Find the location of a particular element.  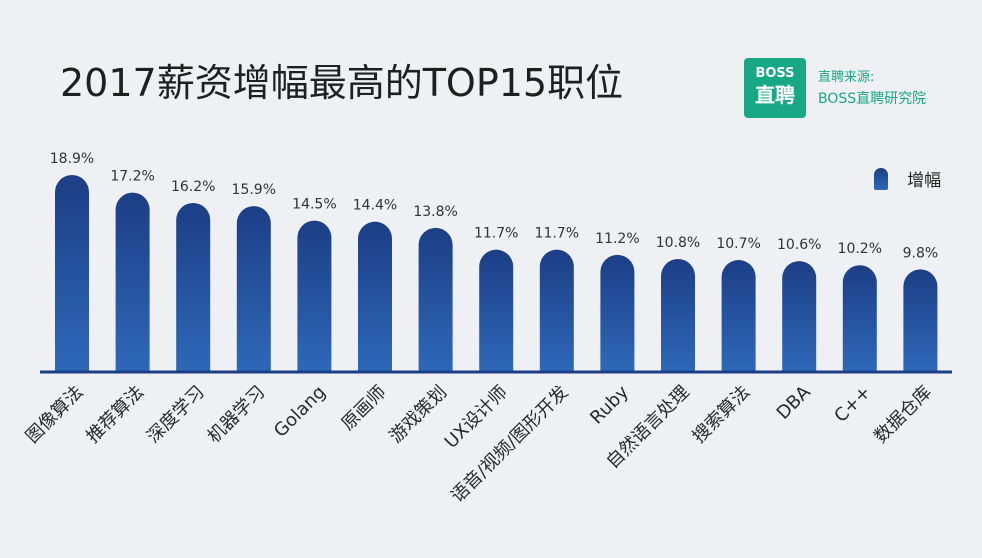

category-label-12: 搜索算法 is located at coordinates (721, 415).